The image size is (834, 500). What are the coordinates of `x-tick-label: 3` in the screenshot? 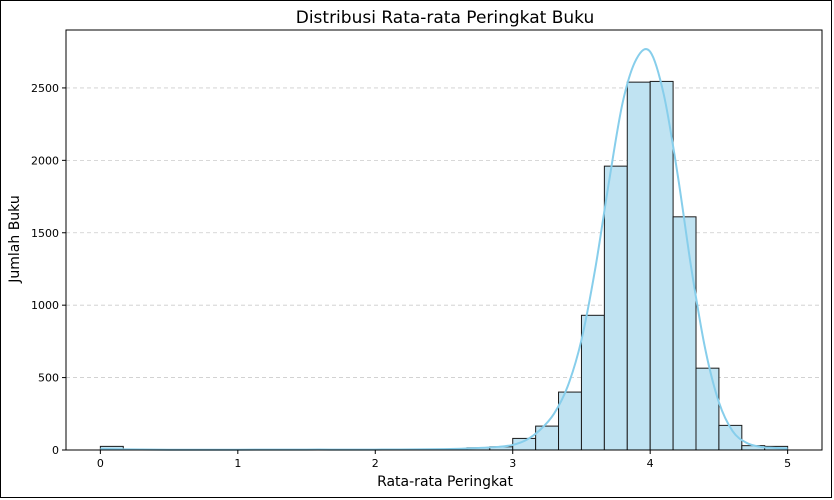 It's located at (512, 463).